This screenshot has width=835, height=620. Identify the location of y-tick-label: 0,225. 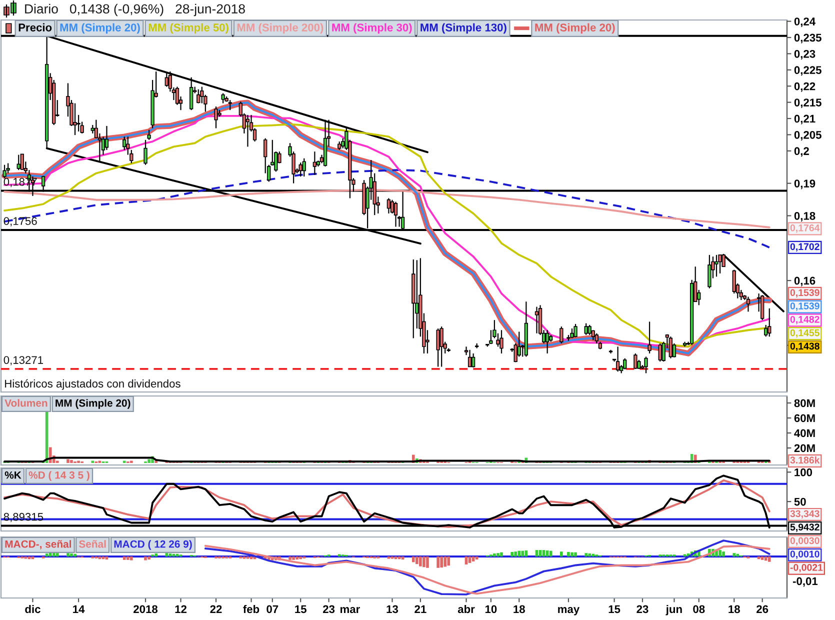
(808, 71).